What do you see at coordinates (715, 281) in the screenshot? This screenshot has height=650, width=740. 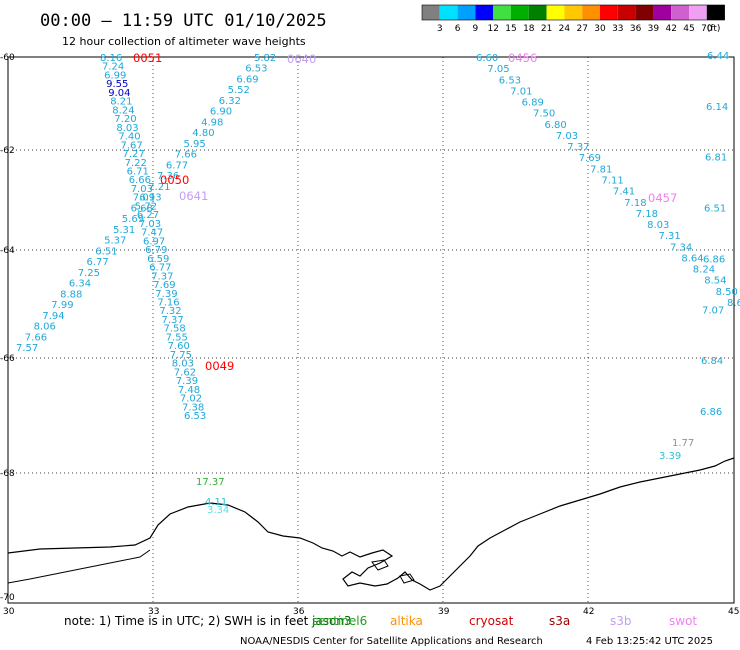 I see `wave-height-label: 8.54` at bounding box center [715, 281].